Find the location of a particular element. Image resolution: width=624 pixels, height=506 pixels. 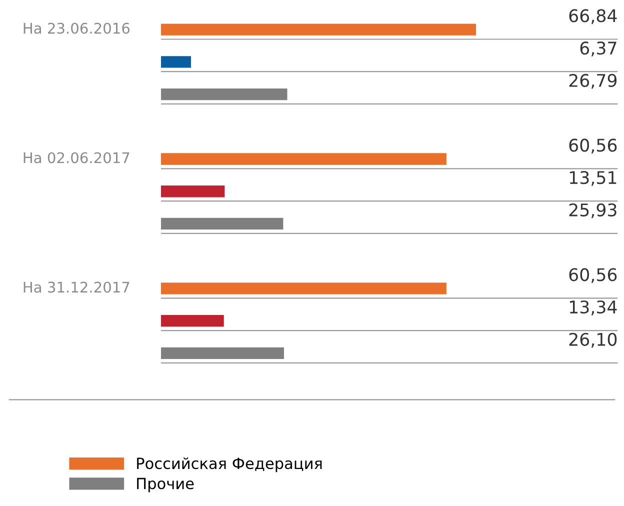

data-label: 13,51 is located at coordinates (593, 178).